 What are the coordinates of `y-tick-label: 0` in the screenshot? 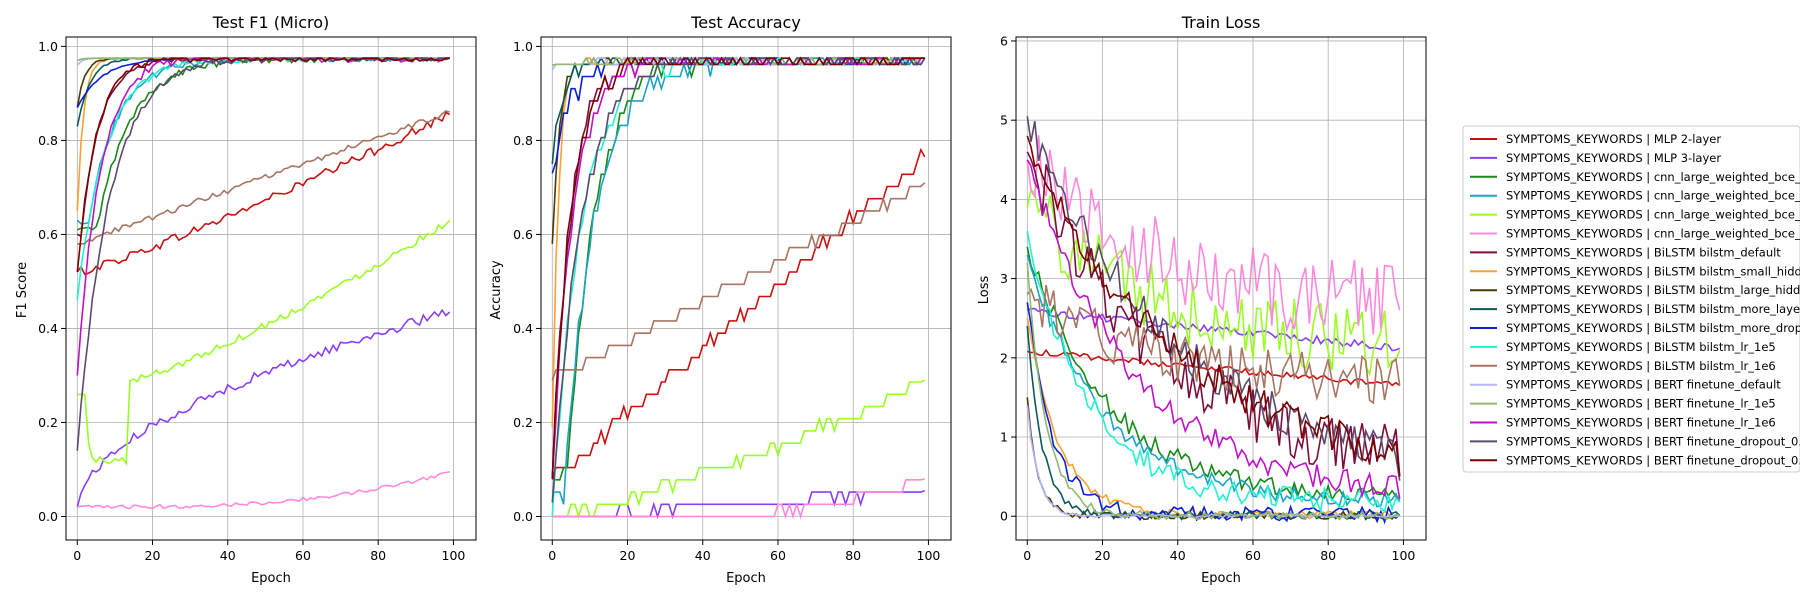 It's located at (1004, 516).